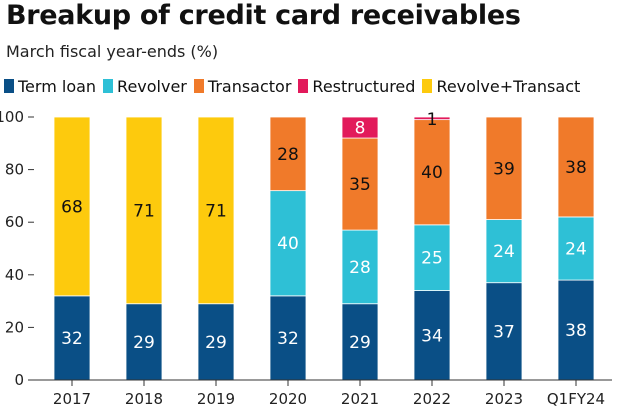 The height and width of the screenshot is (413, 620). I want to click on legend-swatch-transactor, so click(198, 86).